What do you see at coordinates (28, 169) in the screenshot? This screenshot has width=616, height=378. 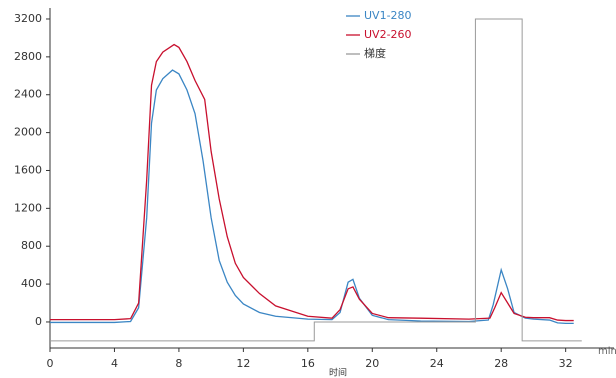 I see `y-tick-label: 1600` at bounding box center [28, 169].